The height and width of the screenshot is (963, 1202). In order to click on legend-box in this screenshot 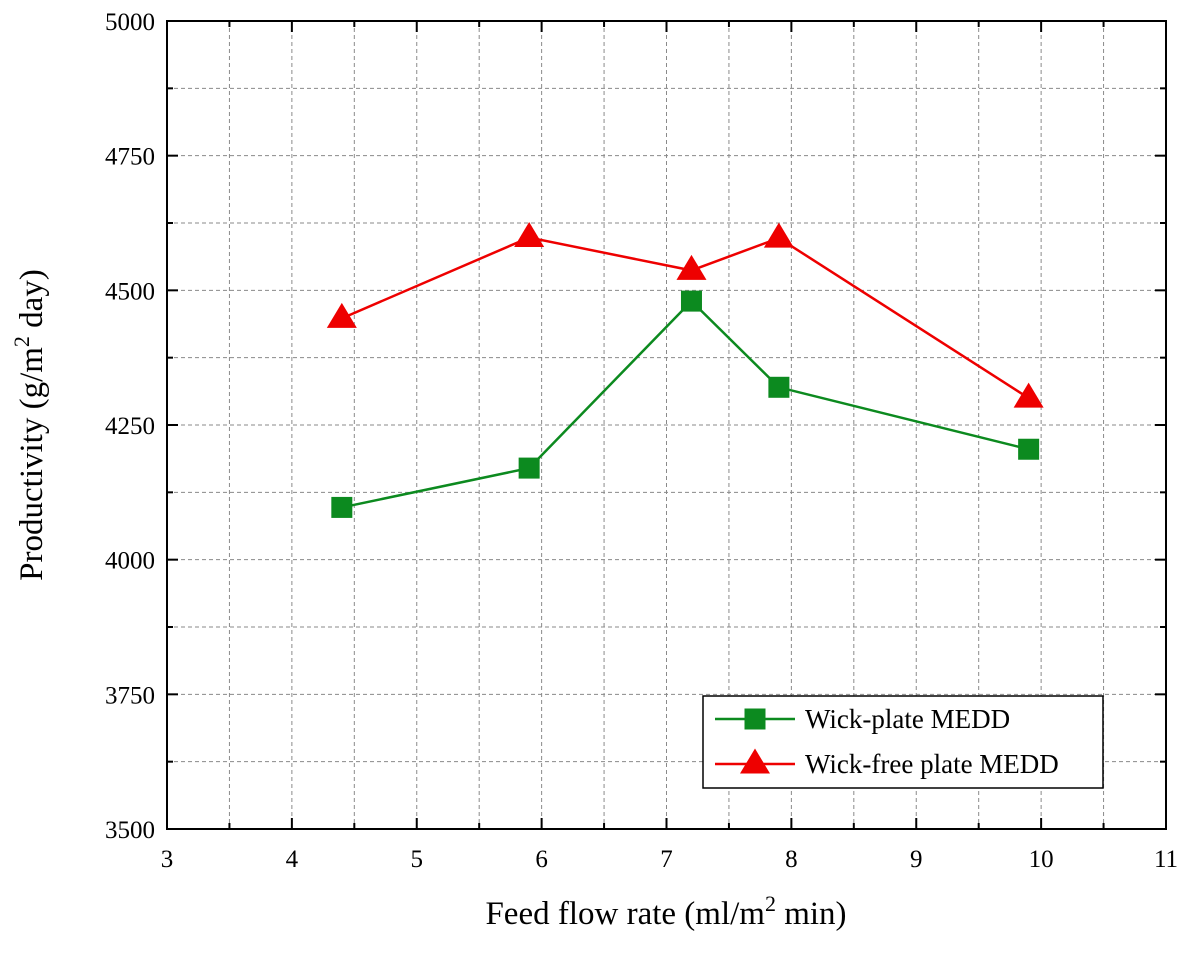, I will do `click(903, 742)`.